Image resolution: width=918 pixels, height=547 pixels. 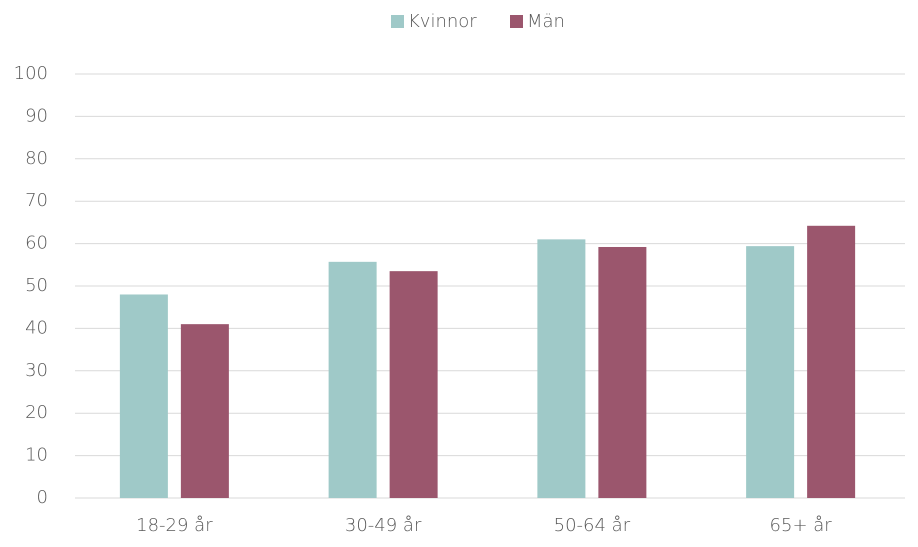 I want to click on y-tick-label: 0, so click(x=42, y=497).